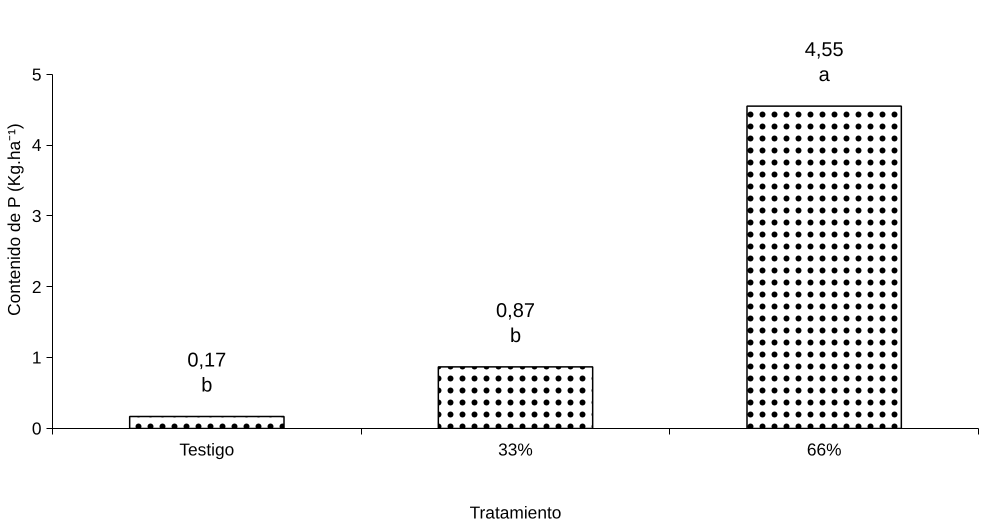 This screenshot has height=531, width=998. Describe the element at coordinates (206, 450) in the screenshot. I see `x-tick-label: Testigo` at that location.